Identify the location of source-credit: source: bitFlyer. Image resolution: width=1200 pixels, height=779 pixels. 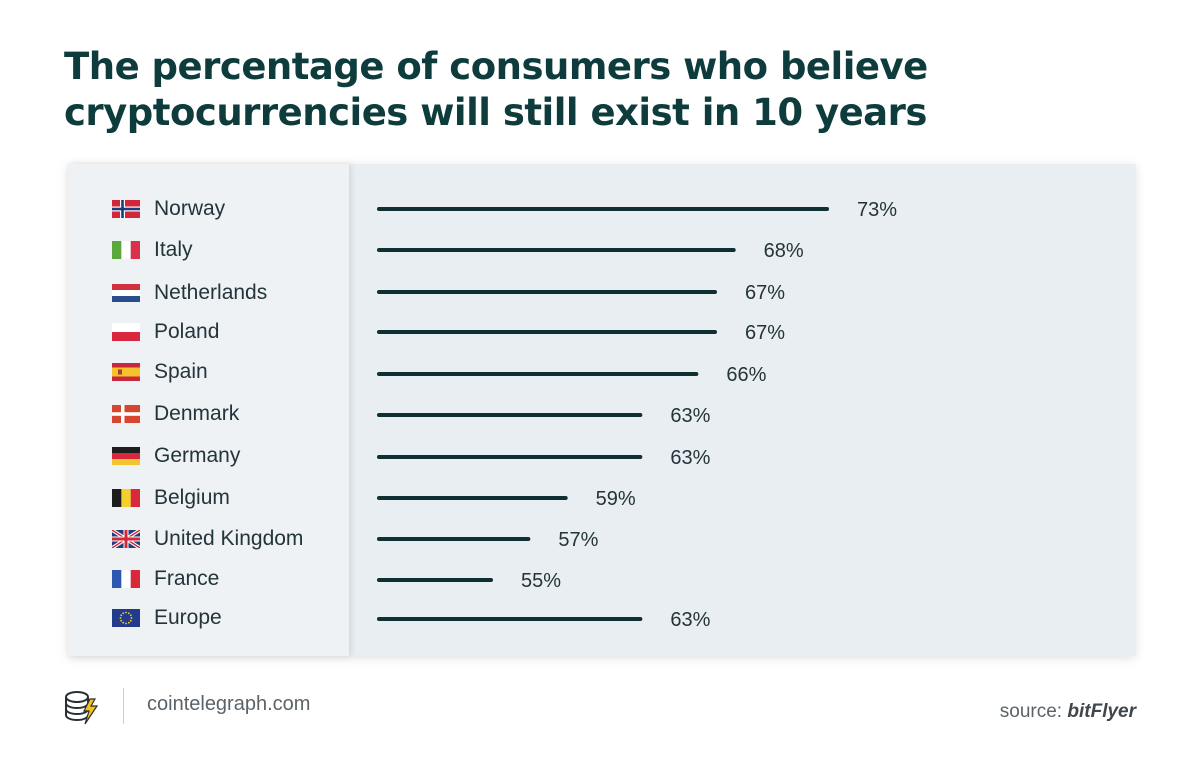
(1068, 712).